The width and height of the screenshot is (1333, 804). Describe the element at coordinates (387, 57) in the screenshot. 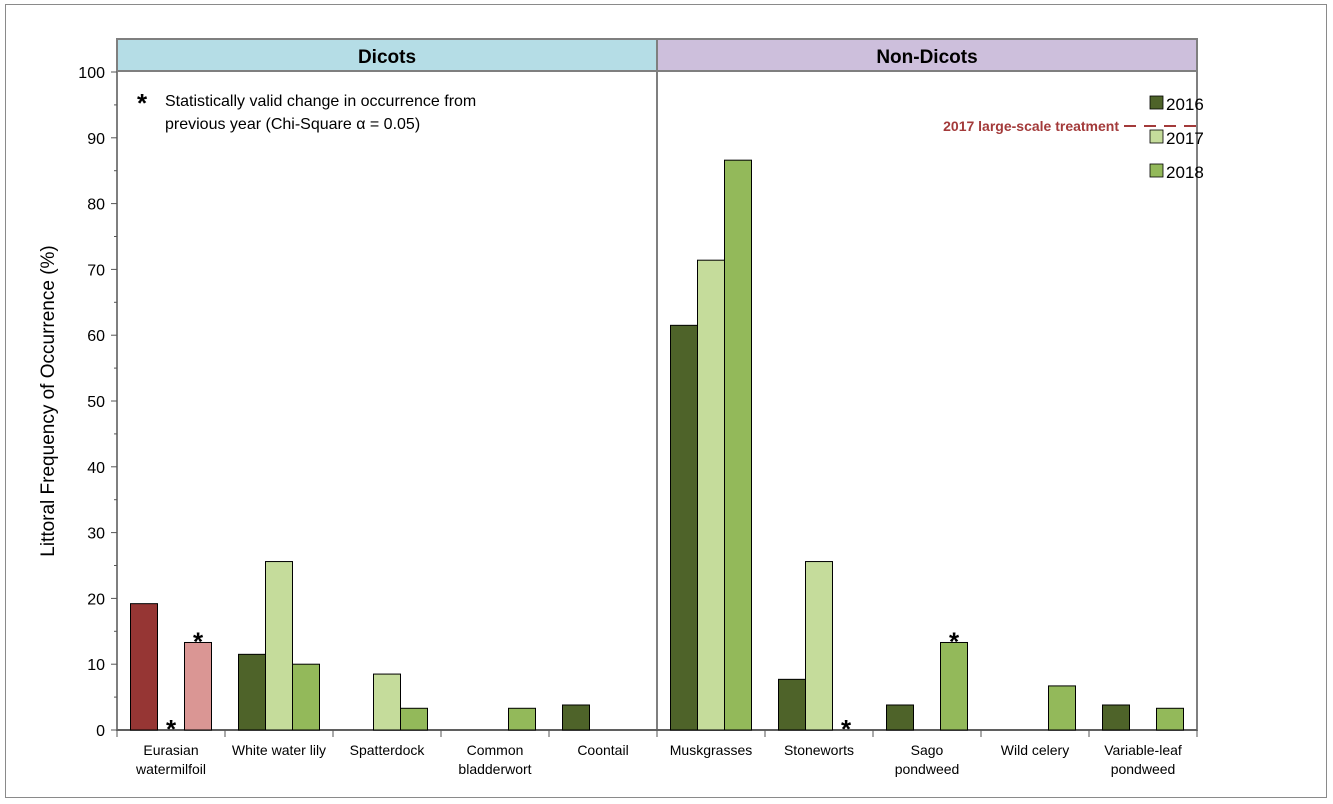

I see `panel-title-0: Dicots` at that location.